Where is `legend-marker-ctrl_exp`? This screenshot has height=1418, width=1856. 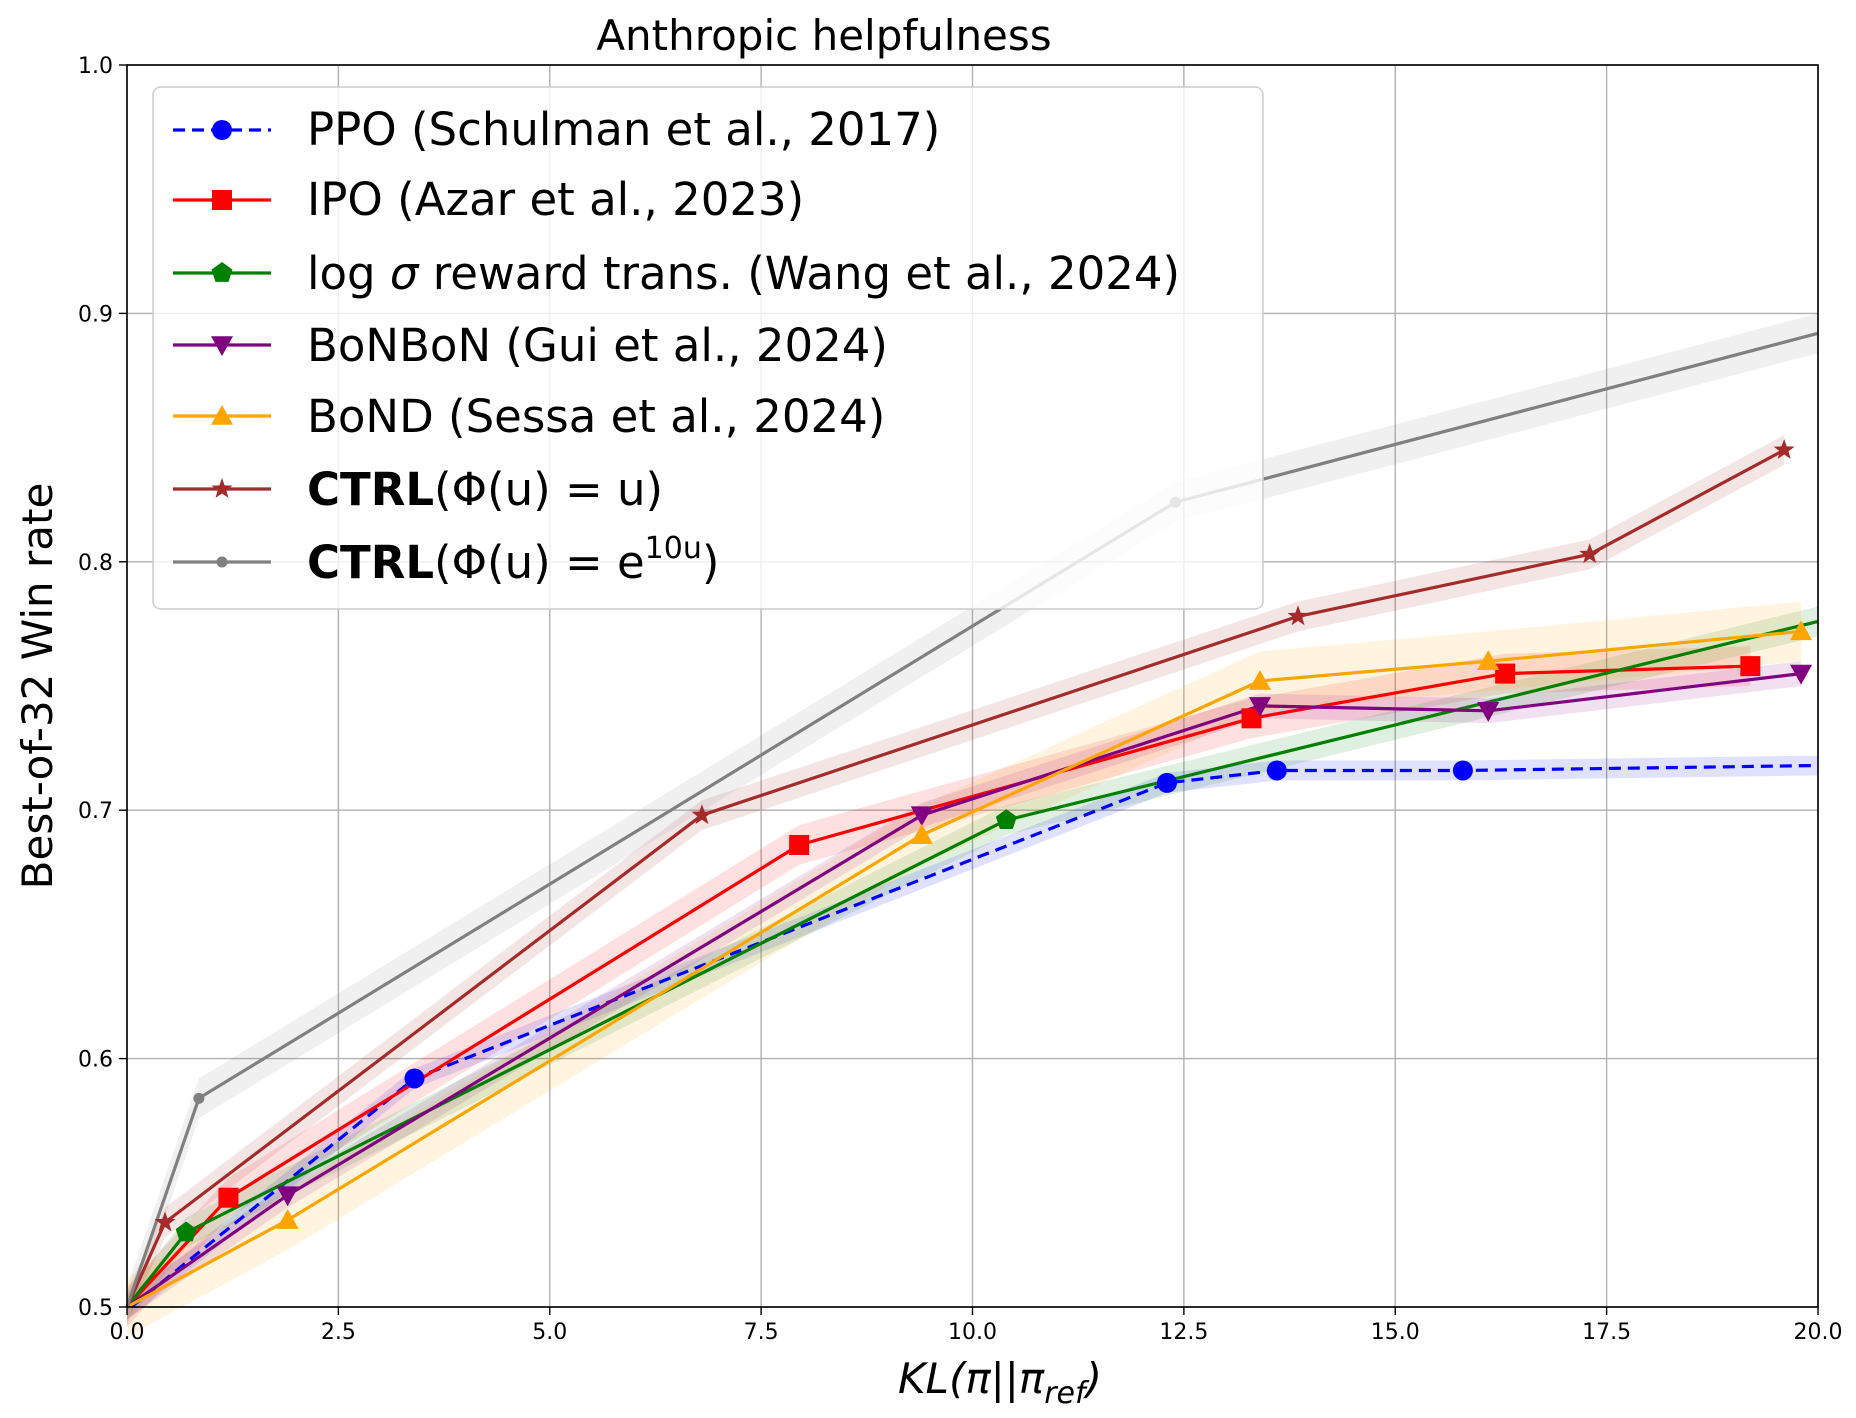
legend-marker-ctrl_exp is located at coordinates (222, 562).